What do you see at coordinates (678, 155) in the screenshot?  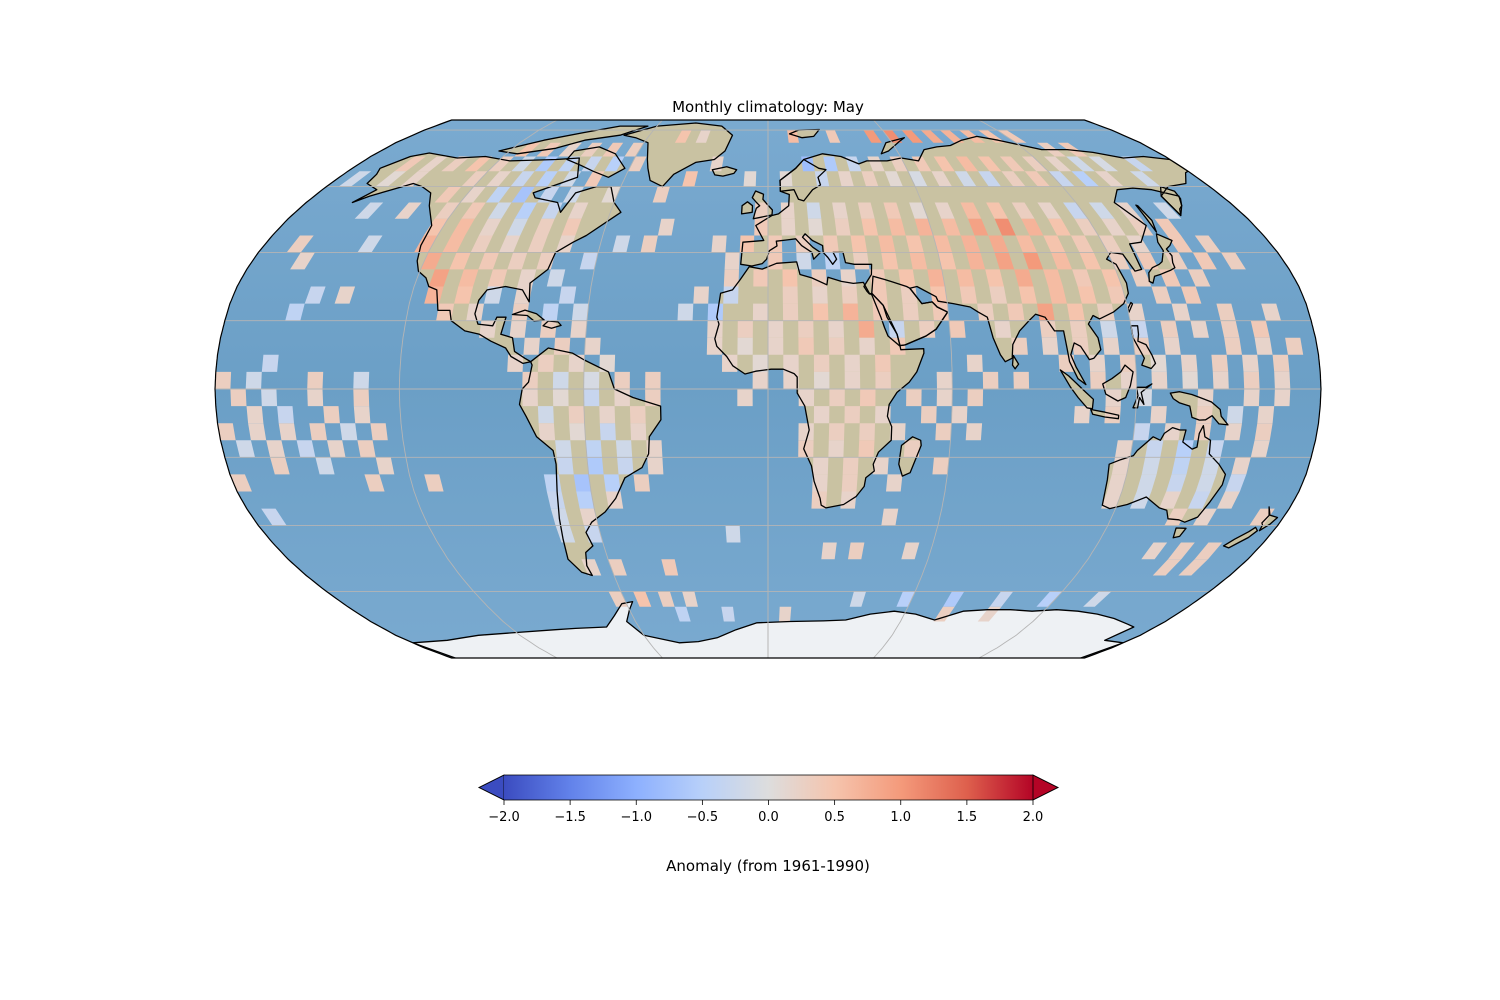 I see `greenland-coastline` at bounding box center [678, 155].